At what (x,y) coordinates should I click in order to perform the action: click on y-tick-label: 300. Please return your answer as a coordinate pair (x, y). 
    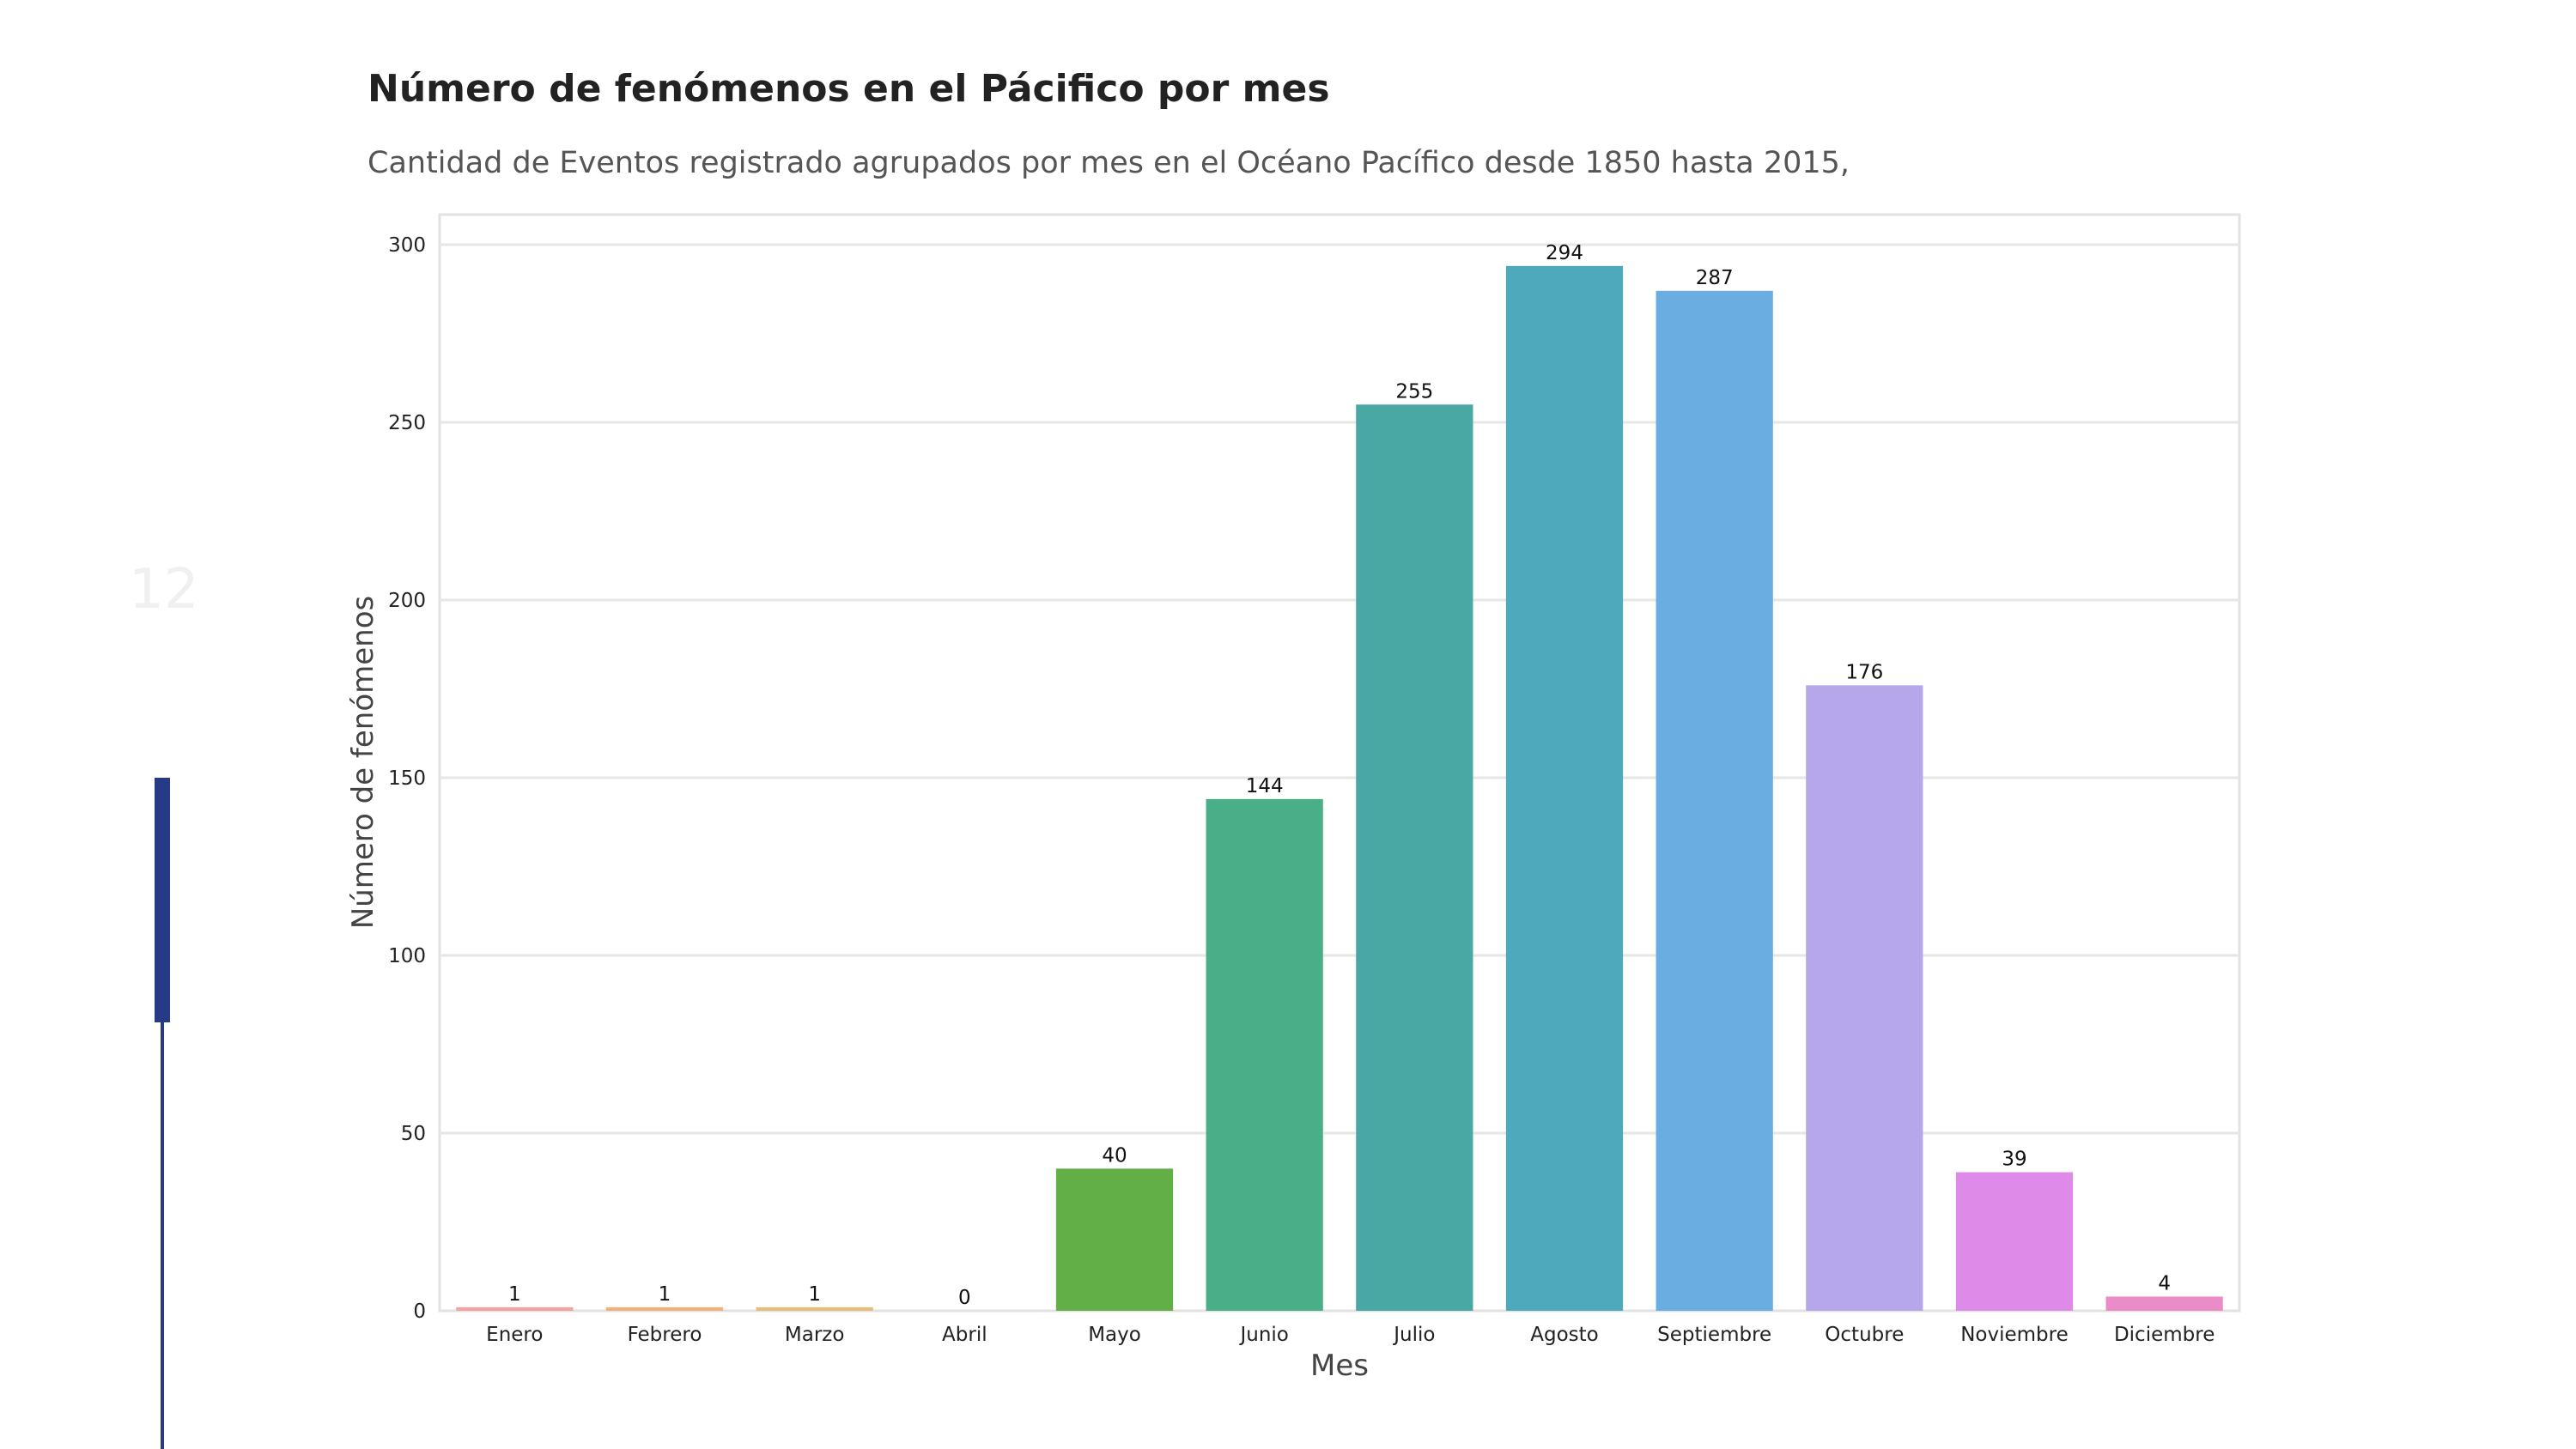
    Looking at the image, I should click on (407, 245).